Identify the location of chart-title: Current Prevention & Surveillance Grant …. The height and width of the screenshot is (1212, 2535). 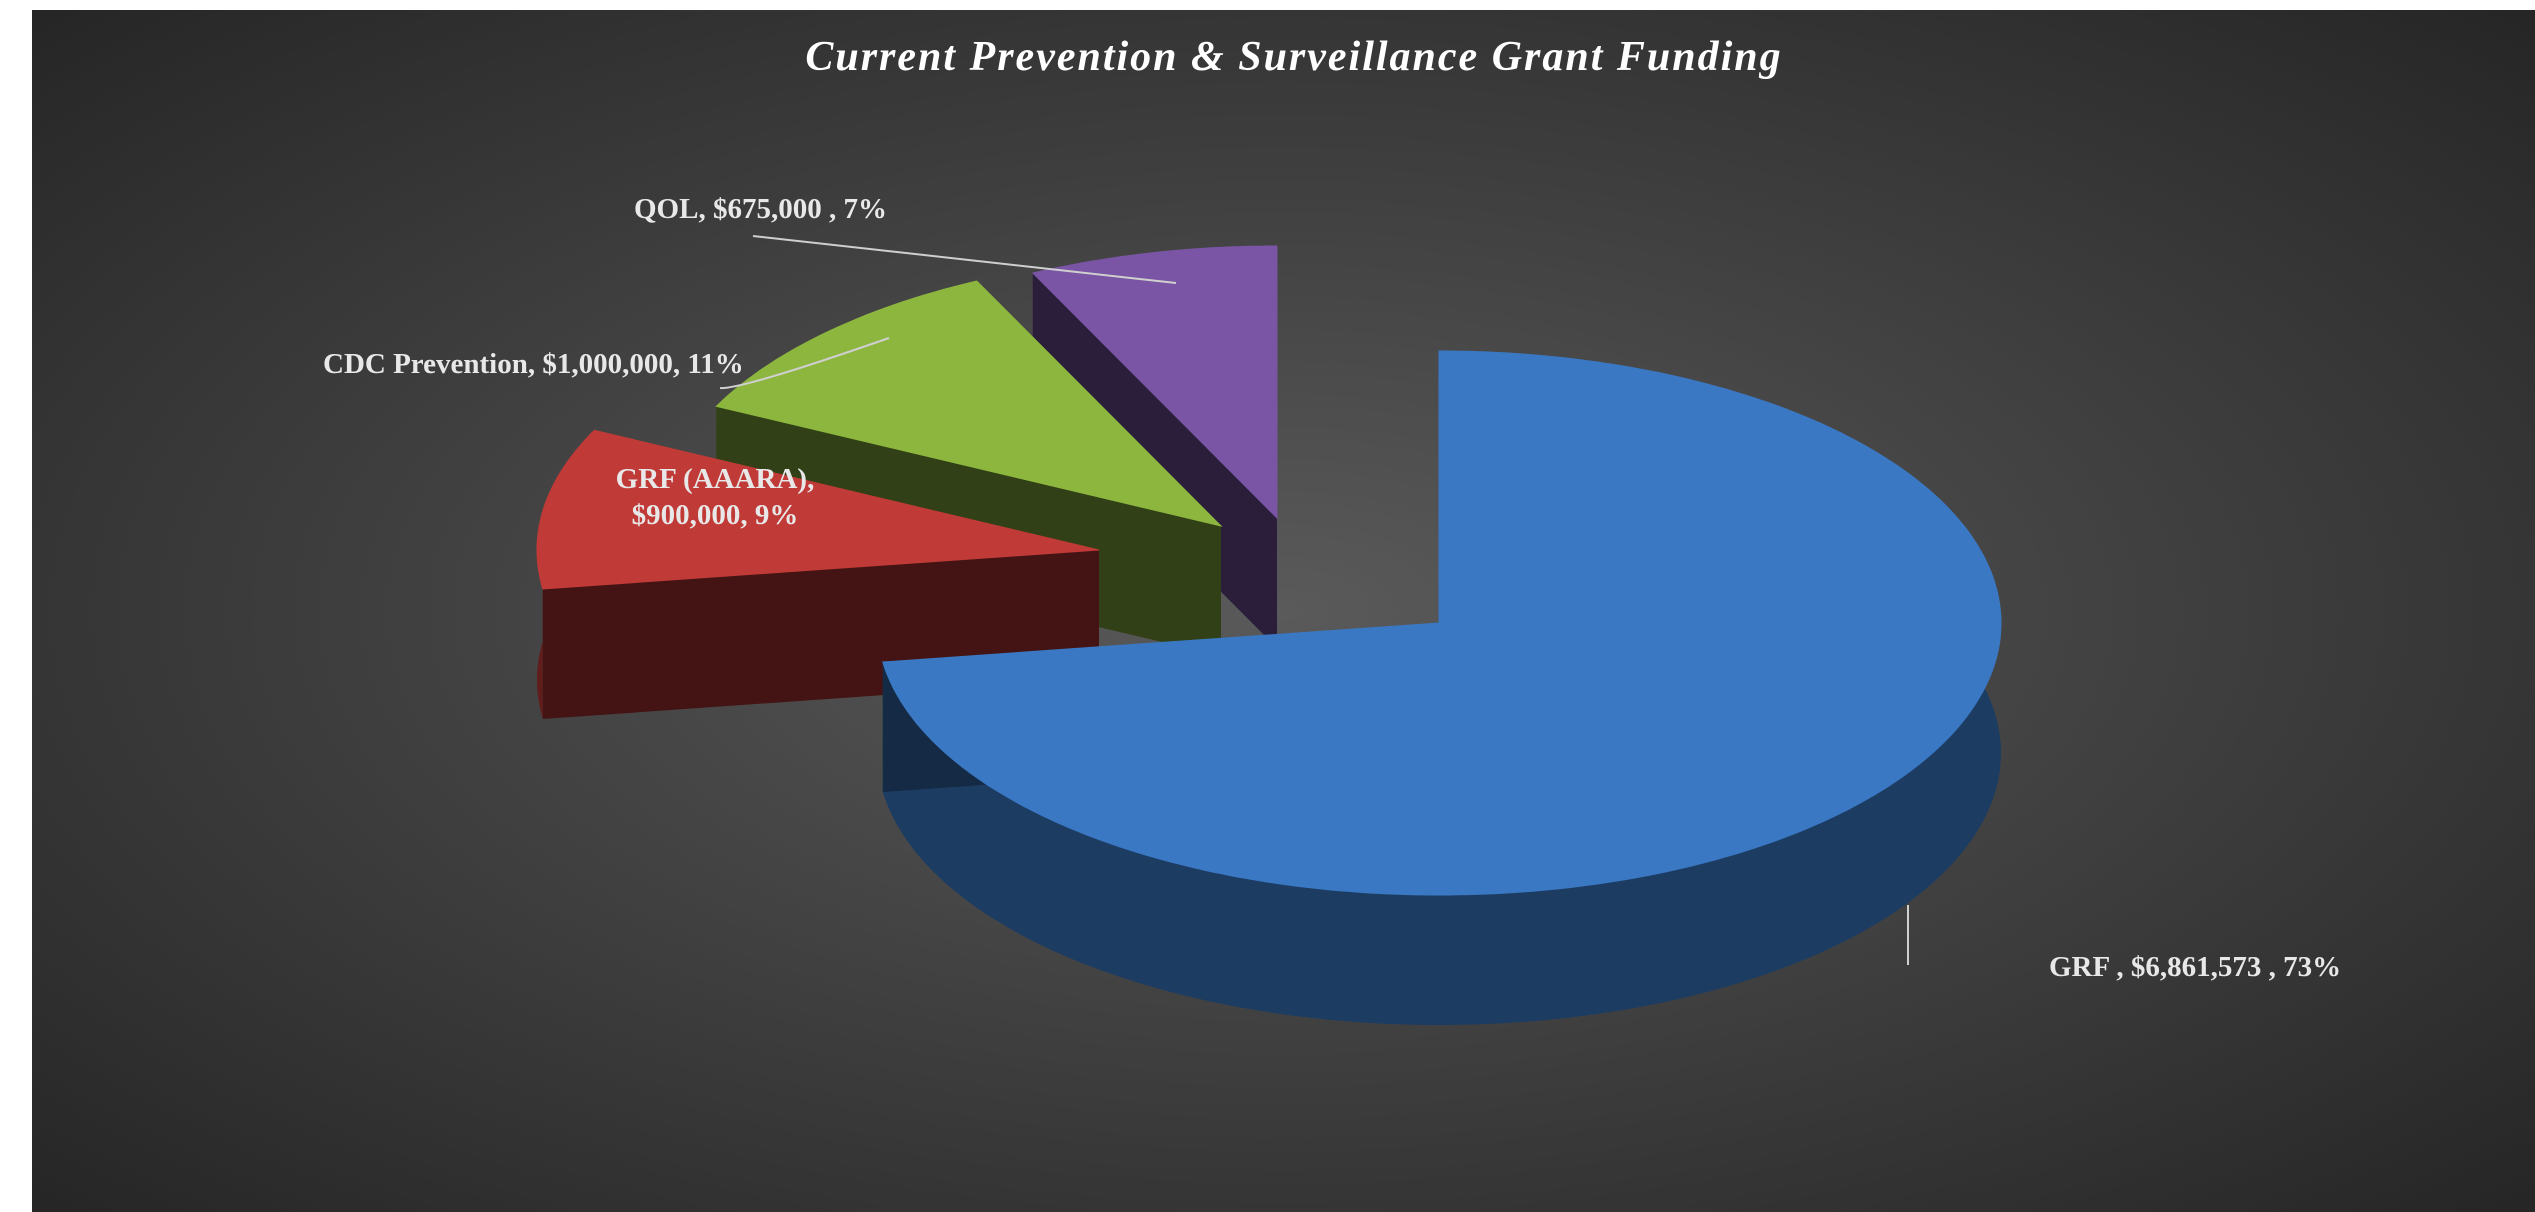
(1293, 57).